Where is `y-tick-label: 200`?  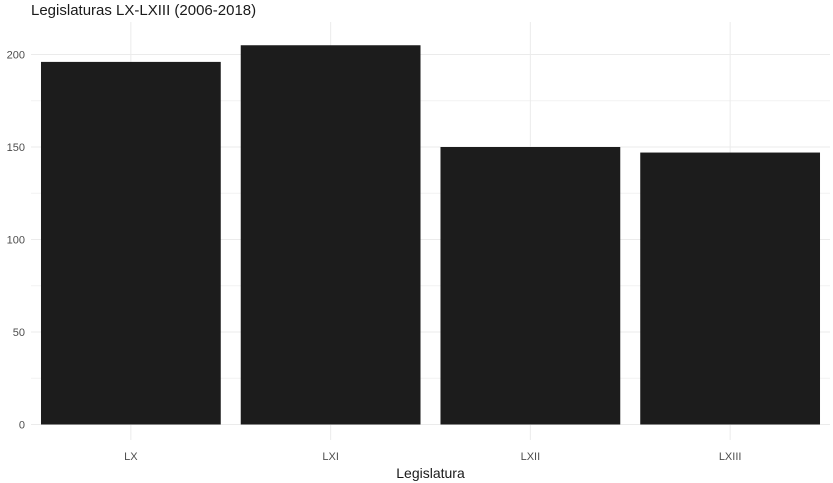
y-tick-label: 200 is located at coordinates (16, 56).